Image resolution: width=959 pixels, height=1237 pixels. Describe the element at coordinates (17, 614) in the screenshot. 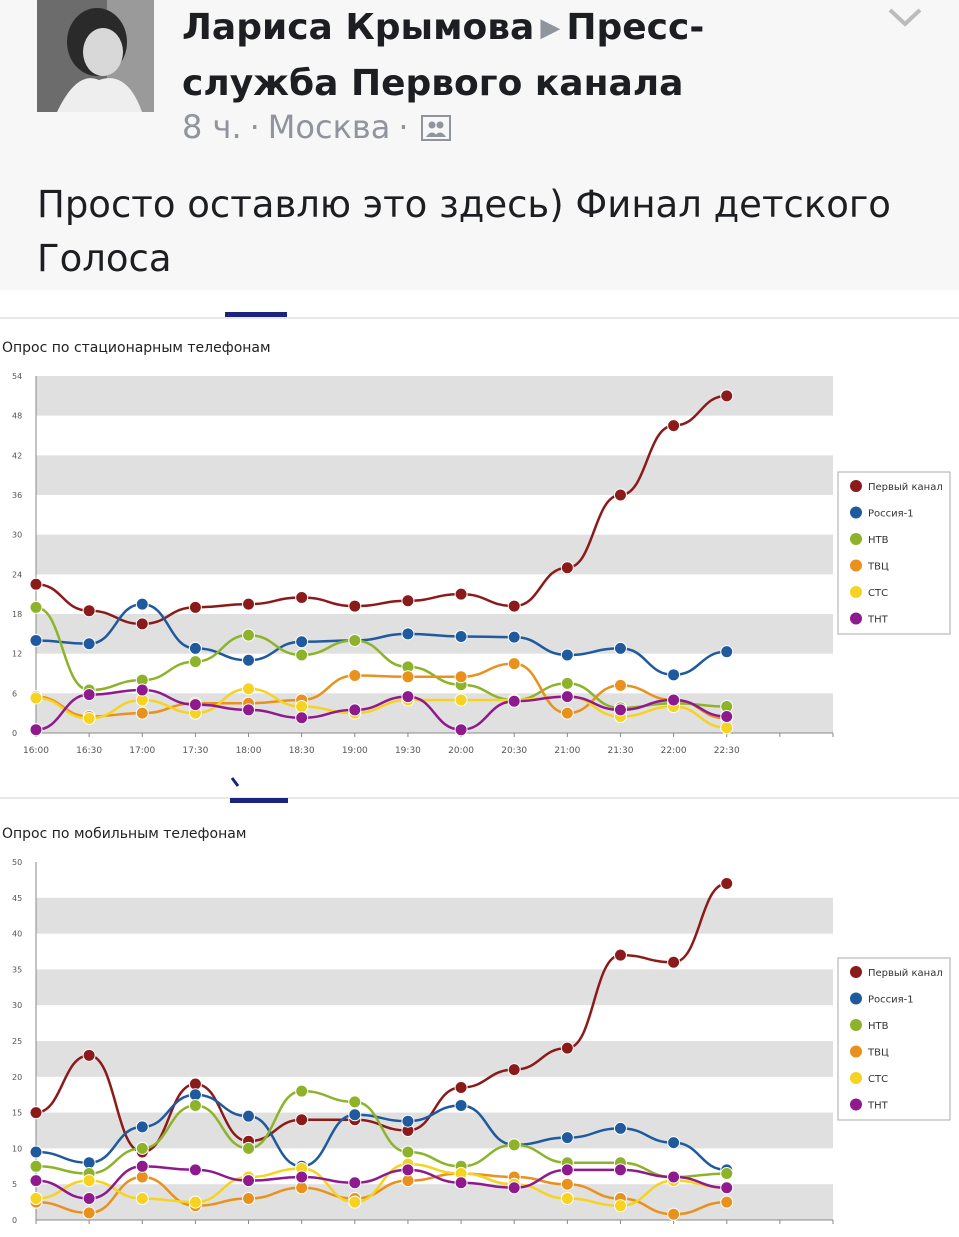

I see `y-tick-label: 18` at that location.